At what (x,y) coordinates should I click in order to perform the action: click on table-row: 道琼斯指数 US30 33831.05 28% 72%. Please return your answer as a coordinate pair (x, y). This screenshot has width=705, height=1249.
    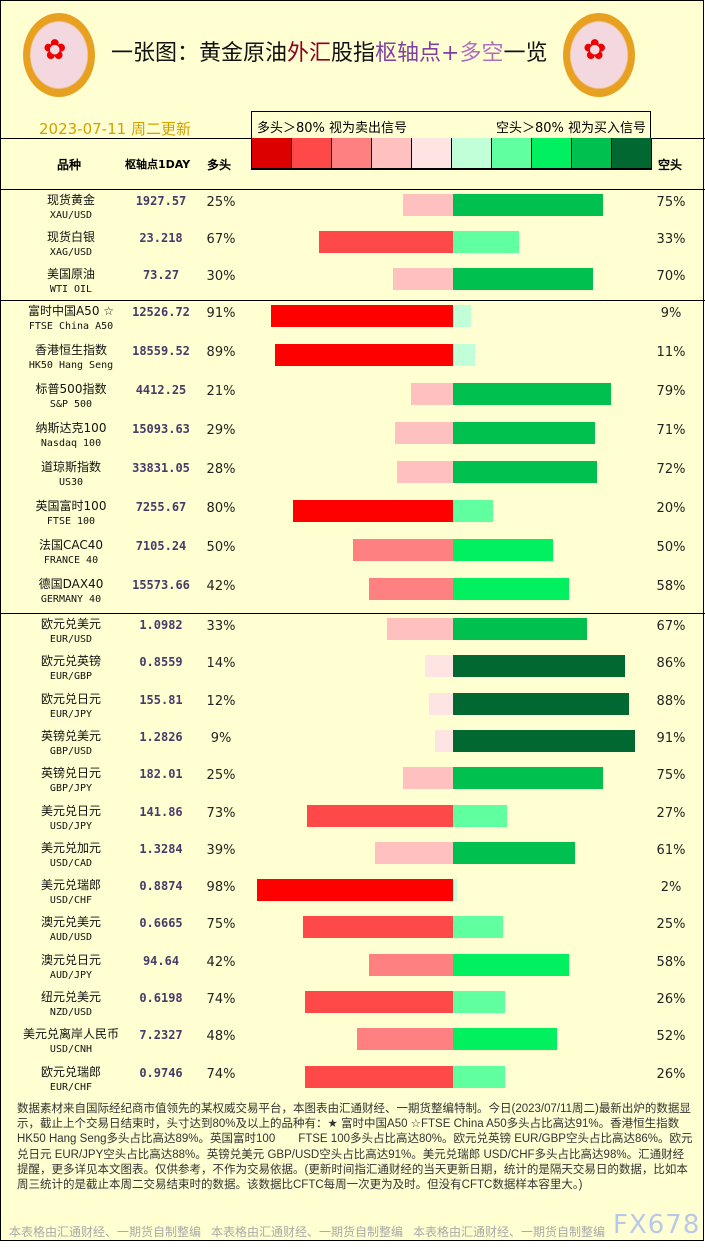
    Looking at the image, I should click on (353, 476).